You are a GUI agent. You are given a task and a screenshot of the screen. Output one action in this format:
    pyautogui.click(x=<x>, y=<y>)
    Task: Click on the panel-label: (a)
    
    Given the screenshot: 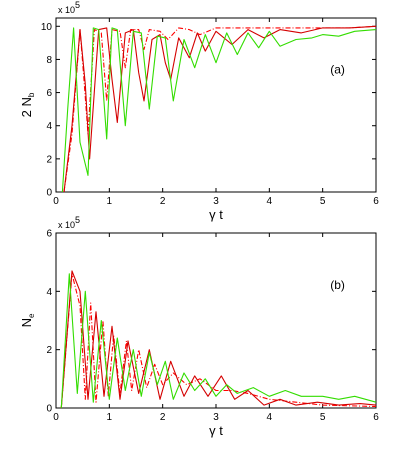 What is the action you would take?
    pyautogui.click(x=337, y=70)
    